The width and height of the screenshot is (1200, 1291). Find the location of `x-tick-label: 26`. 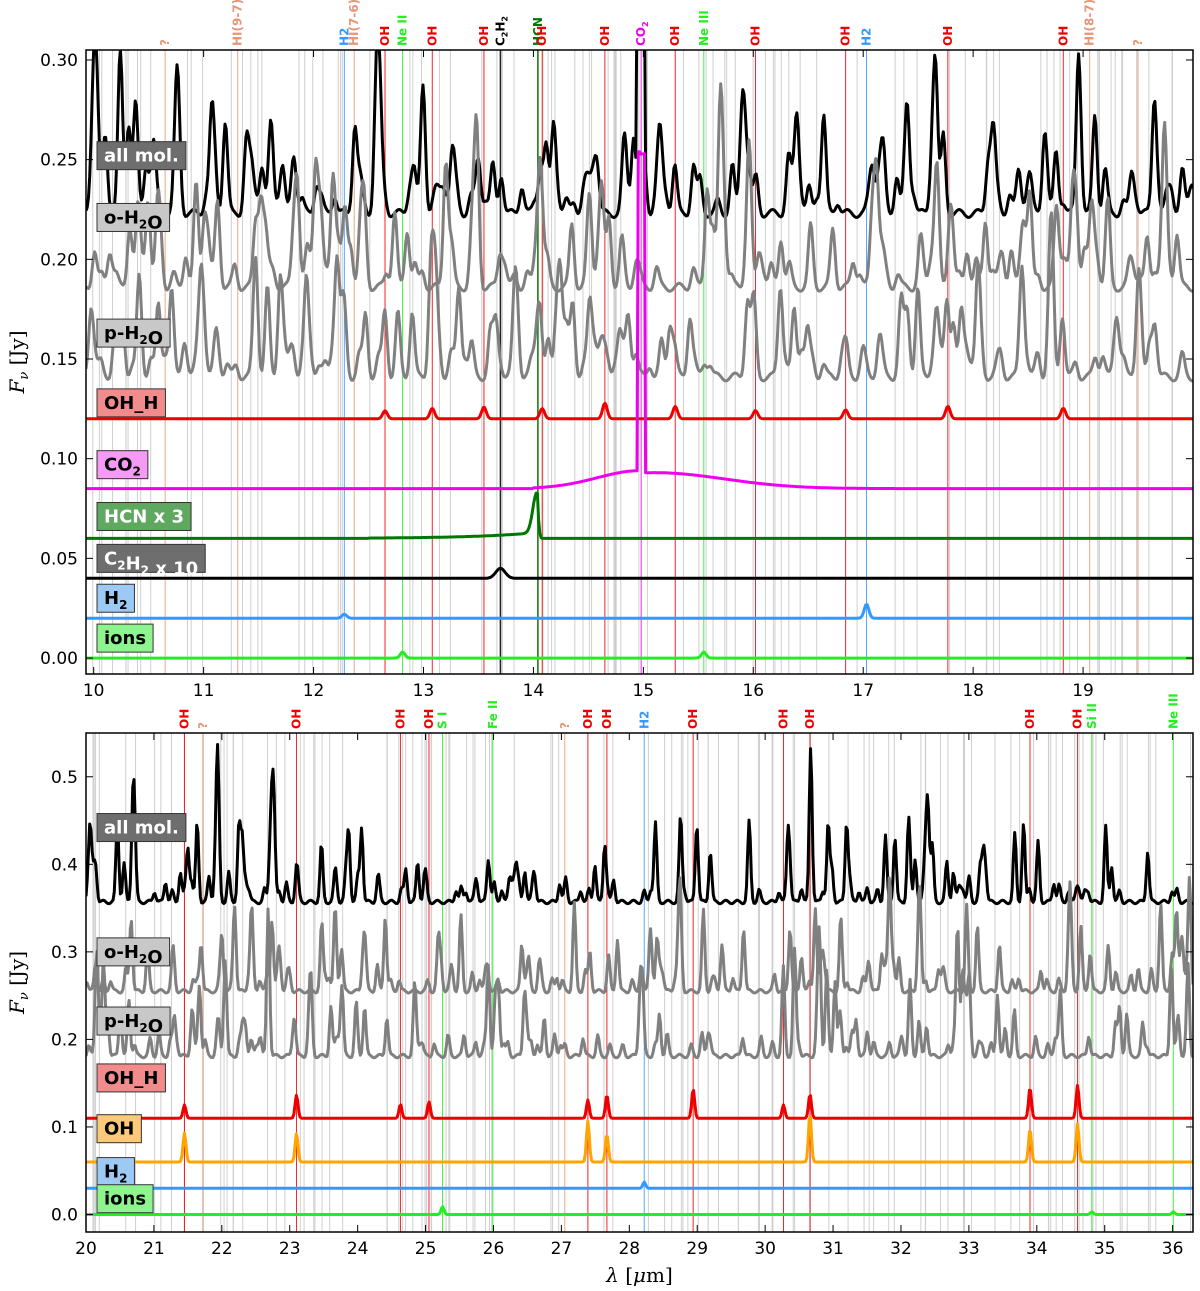

x-tick-label: 26 is located at coordinates (494, 1249).